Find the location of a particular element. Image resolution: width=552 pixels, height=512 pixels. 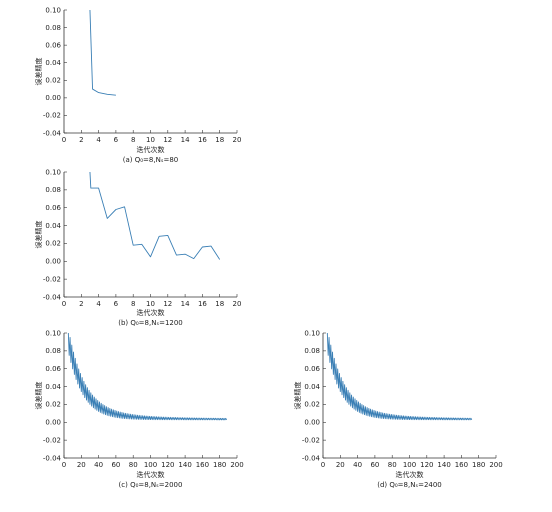

panel-caption: (d) Q₀=8,Nₛ=2400 is located at coordinates (409, 485).